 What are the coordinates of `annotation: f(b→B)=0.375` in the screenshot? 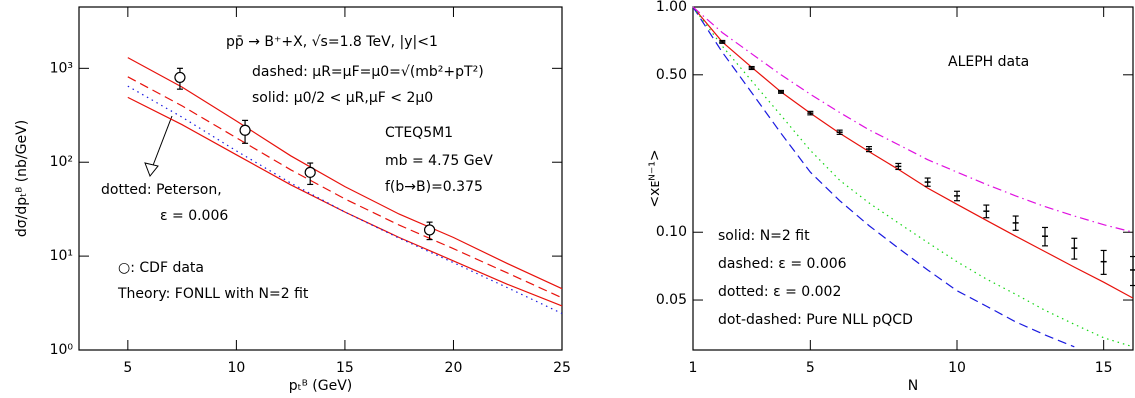 It's located at (434, 187).